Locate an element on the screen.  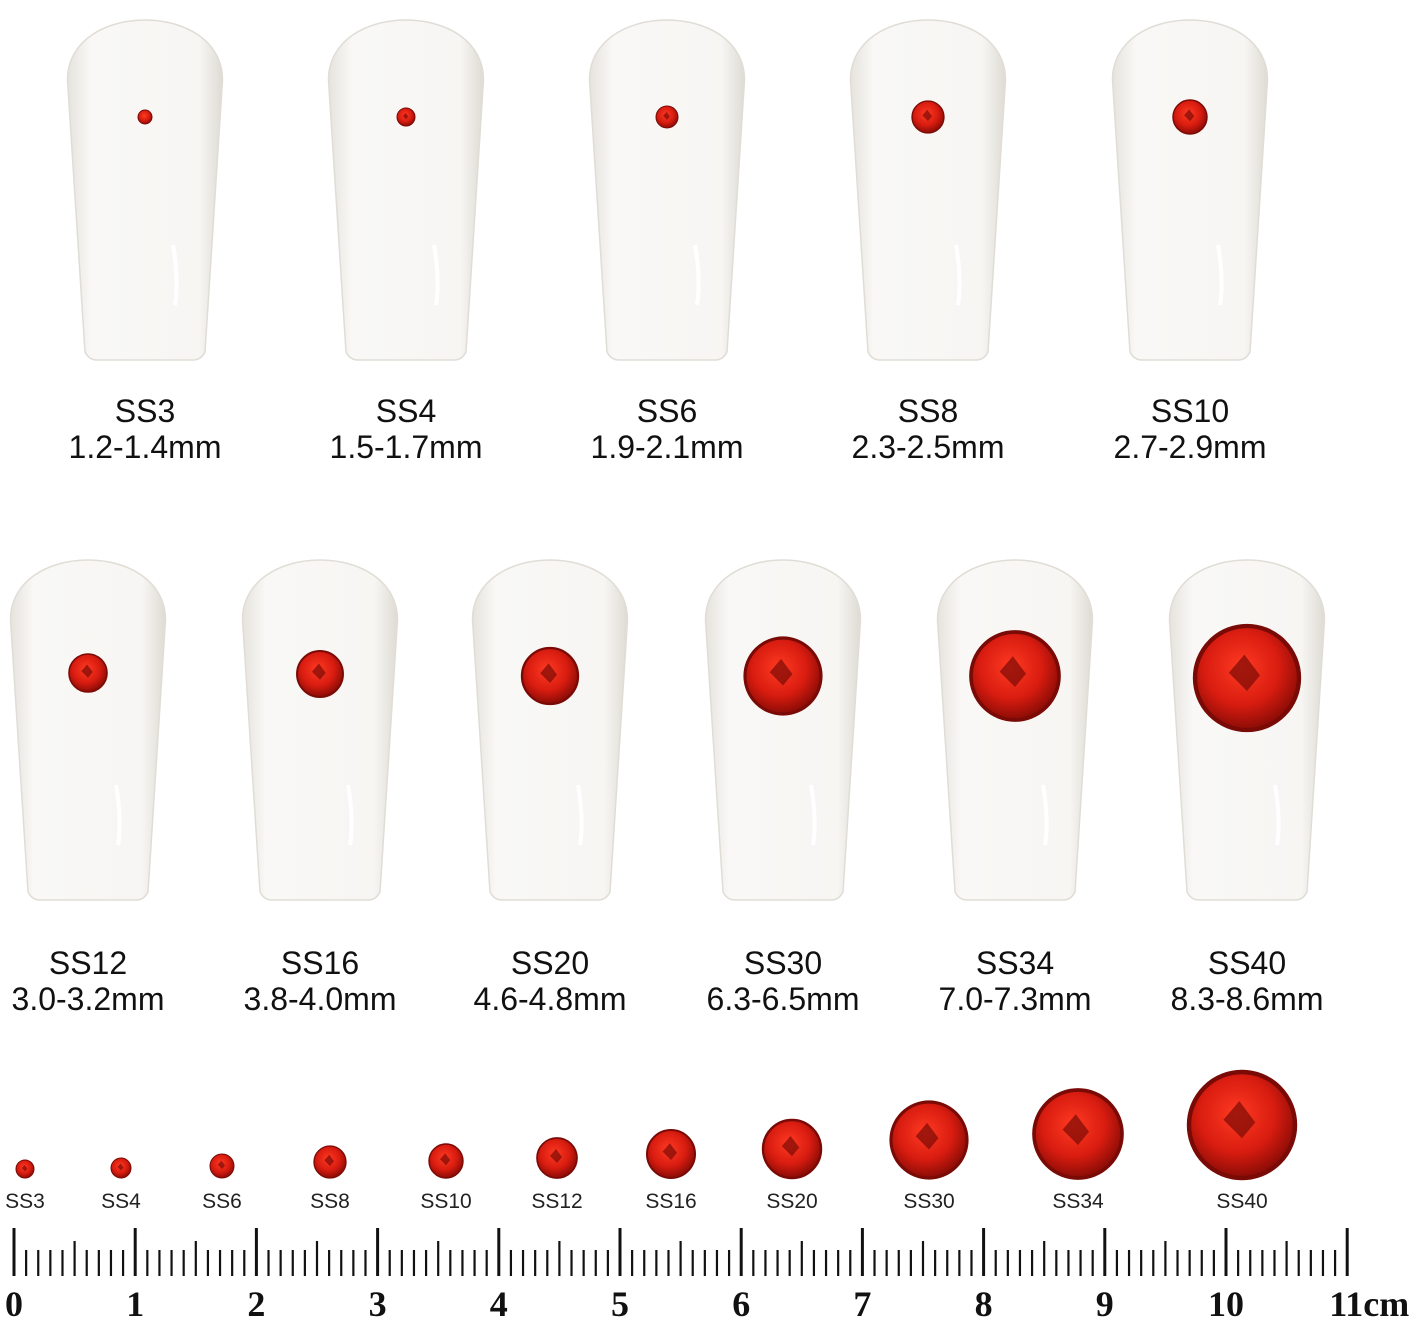
gem-ss10 is located at coordinates (1190, 117).